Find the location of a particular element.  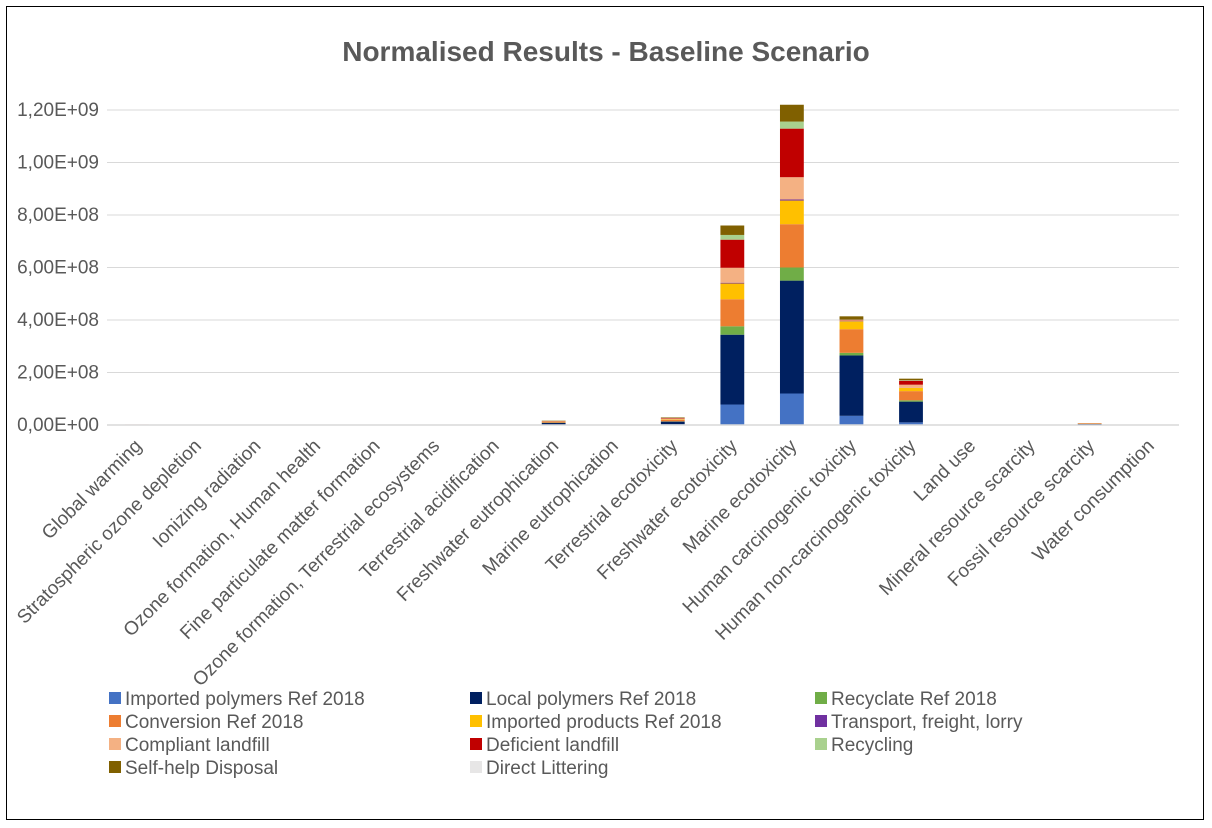

legend-swatch-recyclate-ref-2018 is located at coordinates (821, 698).